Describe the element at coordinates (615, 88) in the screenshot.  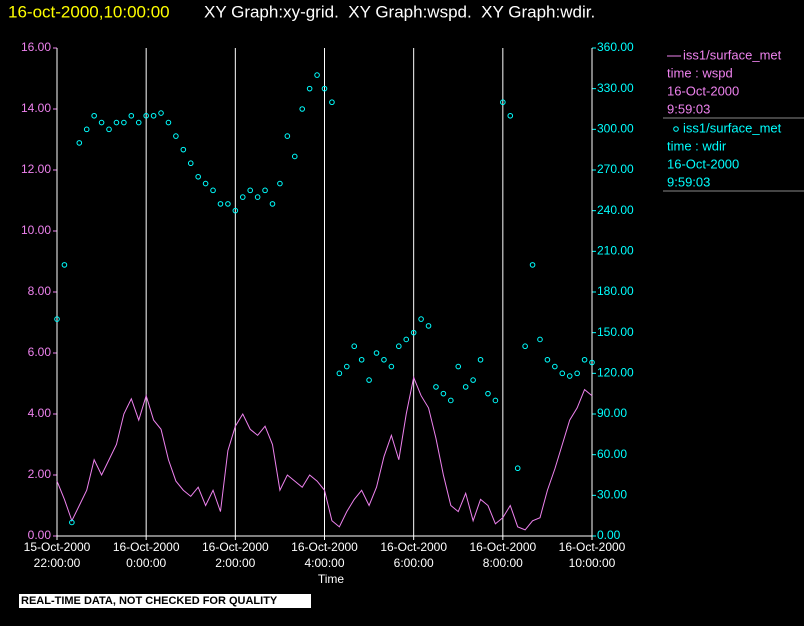
I see `y2-tick-label: 330.00` at that location.